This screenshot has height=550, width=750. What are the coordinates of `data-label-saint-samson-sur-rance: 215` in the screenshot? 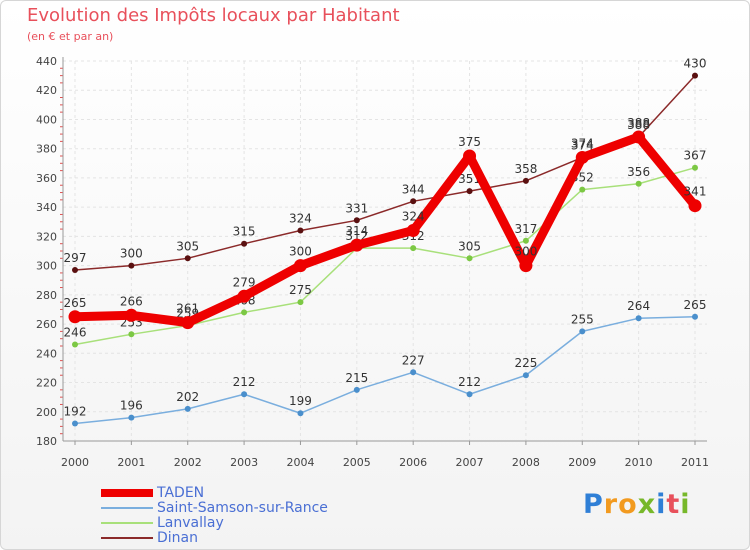 It's located at (356, 378).